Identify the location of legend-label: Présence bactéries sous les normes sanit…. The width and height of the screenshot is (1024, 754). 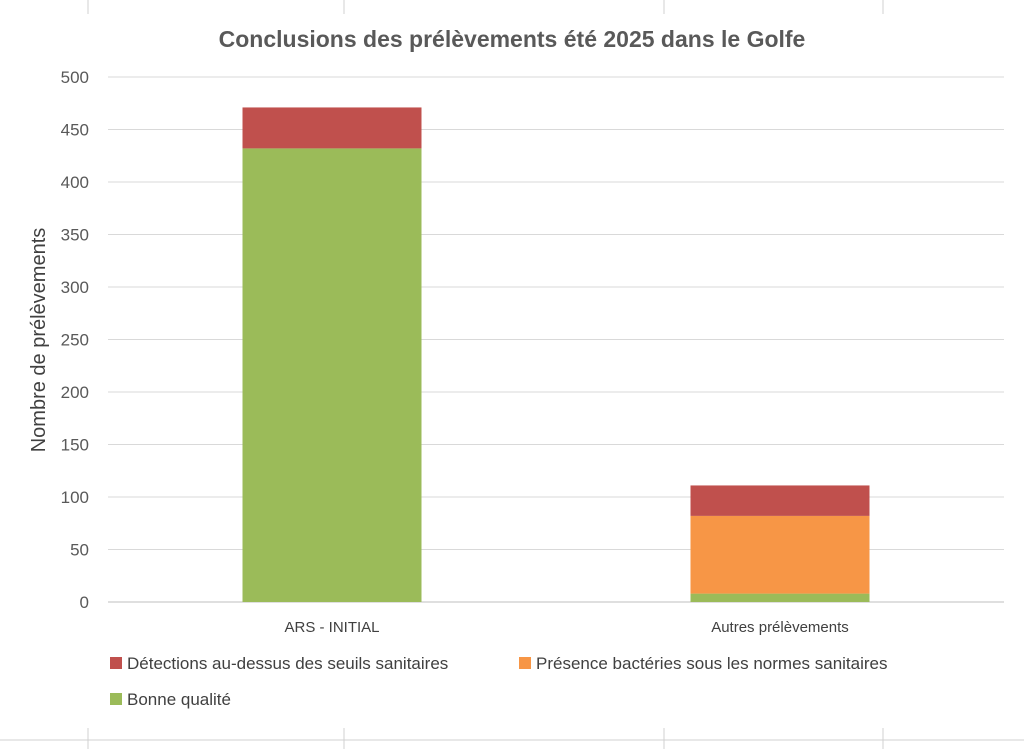
(712, 663).